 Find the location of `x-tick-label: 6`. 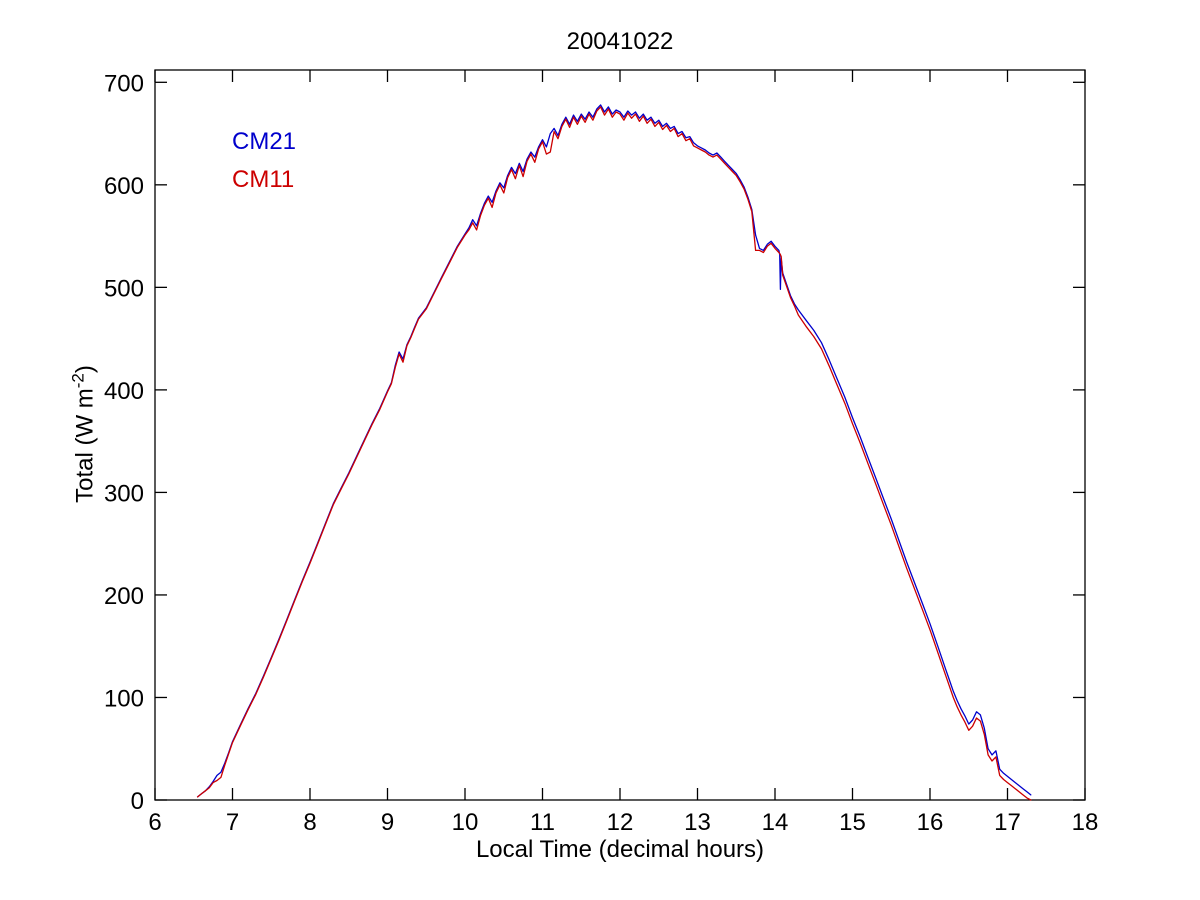

x-tick-label: 6 is located at coordinates (154, 822).